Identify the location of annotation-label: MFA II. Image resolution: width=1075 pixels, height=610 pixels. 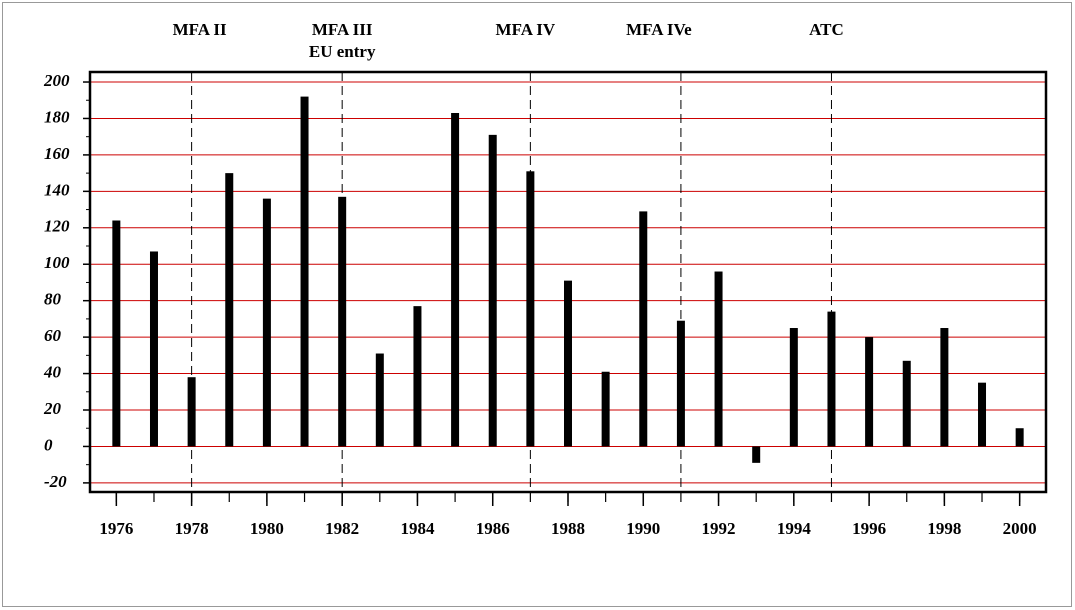
(200, 29).